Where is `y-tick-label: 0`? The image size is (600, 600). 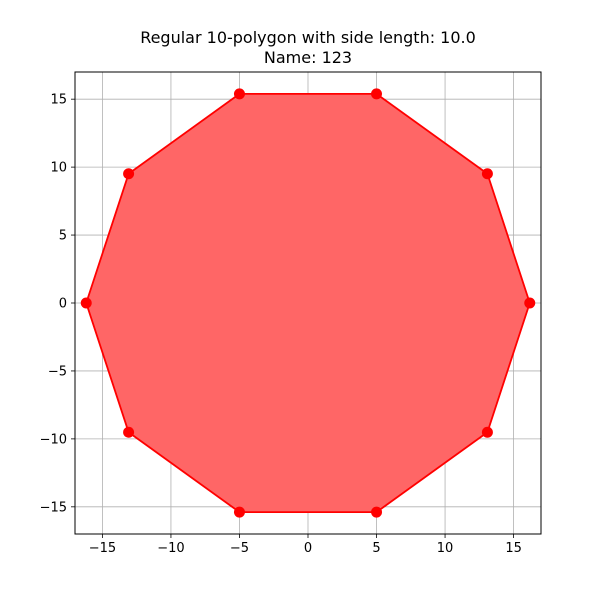 y-tick-label: 0 is located at coordinates (63, 304).